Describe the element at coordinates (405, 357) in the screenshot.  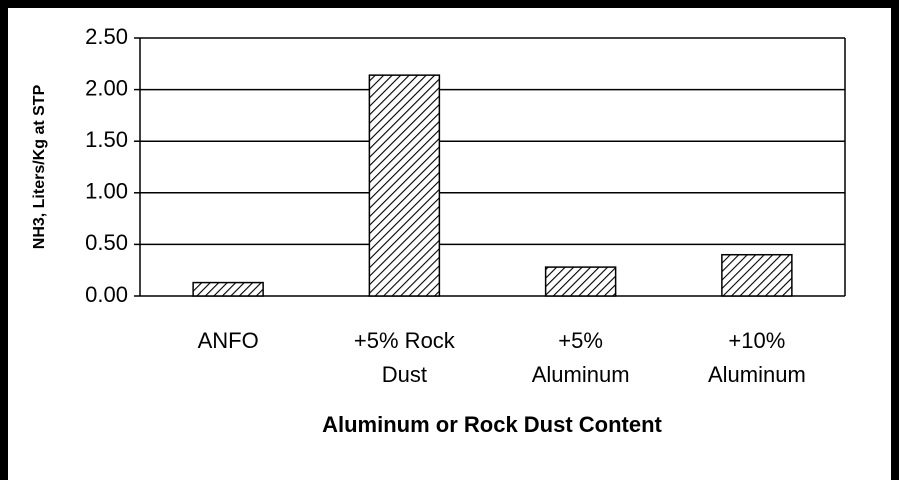
I see `x-tick-label: +5% Rock Dust` at that location.